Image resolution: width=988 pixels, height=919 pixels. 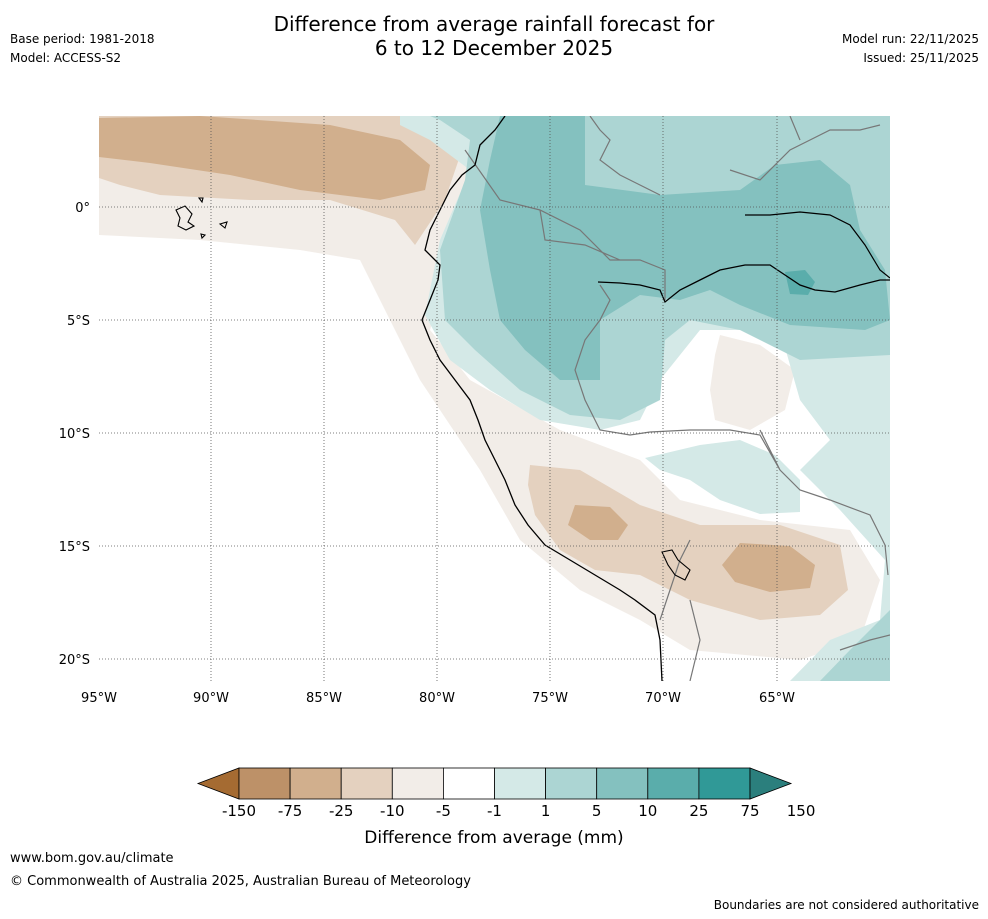 I want to click on colorbar-tick-label: -5, so click(x=443, y=811).